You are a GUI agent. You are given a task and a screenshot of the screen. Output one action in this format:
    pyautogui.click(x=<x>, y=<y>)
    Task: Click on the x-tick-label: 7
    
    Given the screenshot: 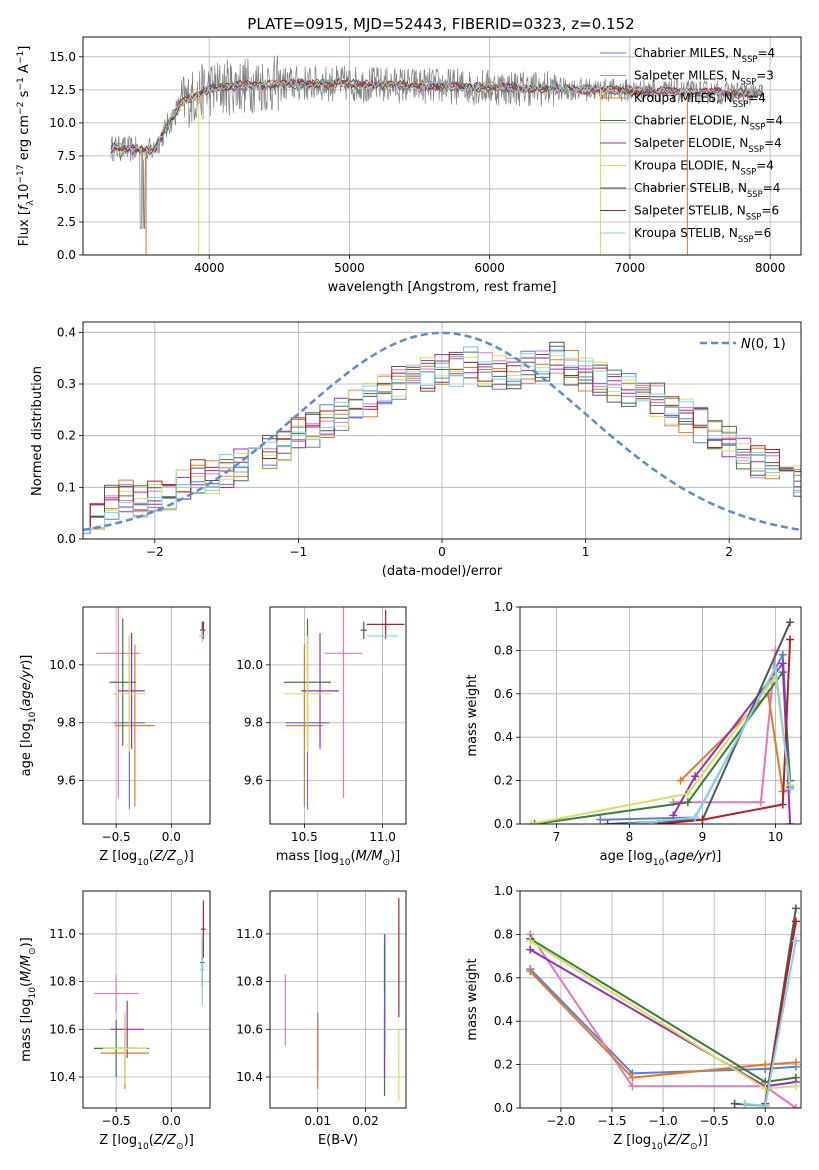 What is the action you would take?
    pyautogui.click(x=557, y=837)
    